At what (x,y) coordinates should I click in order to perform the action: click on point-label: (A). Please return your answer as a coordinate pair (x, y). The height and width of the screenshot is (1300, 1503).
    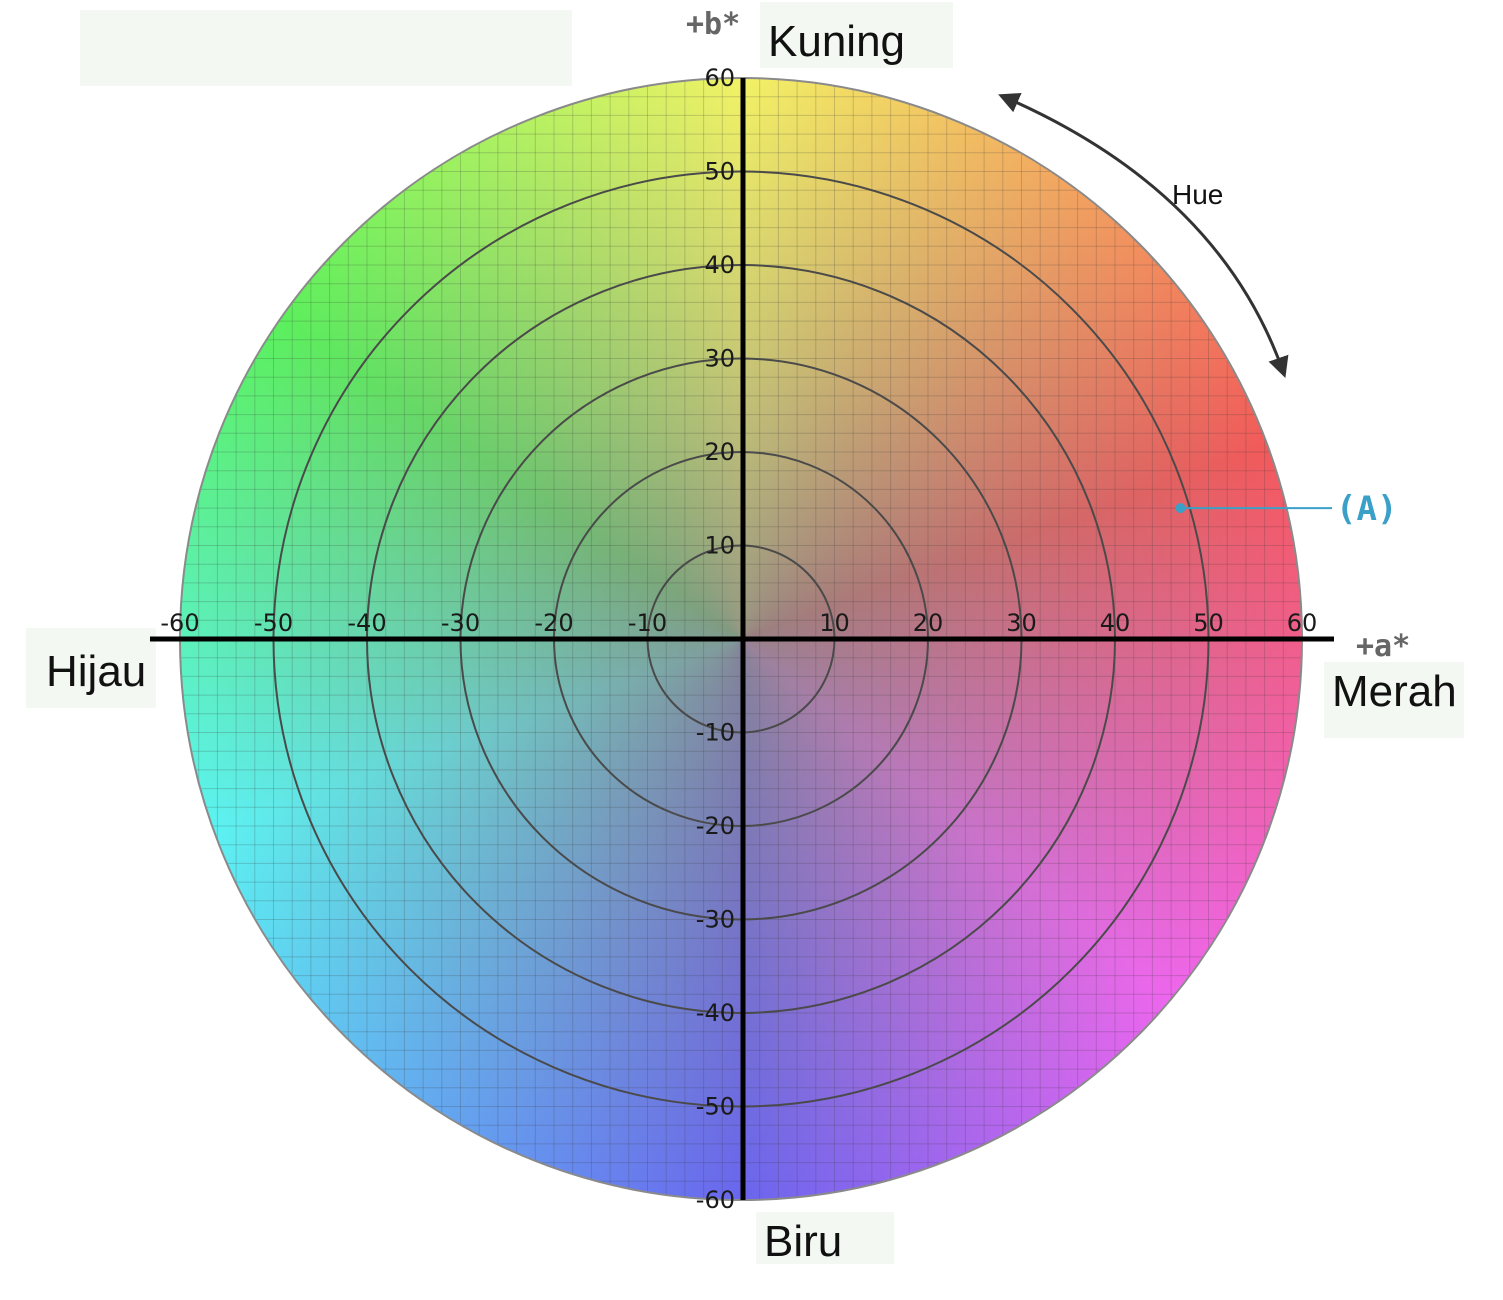
    Looking at the image, I should click on (1366, 509).